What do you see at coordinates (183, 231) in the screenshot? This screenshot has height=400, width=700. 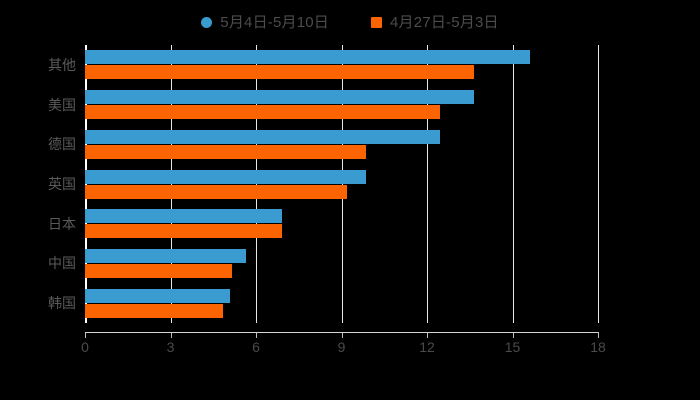 I see `bar-日本-4月27日-5月3日` at bounding box center [183, 231].